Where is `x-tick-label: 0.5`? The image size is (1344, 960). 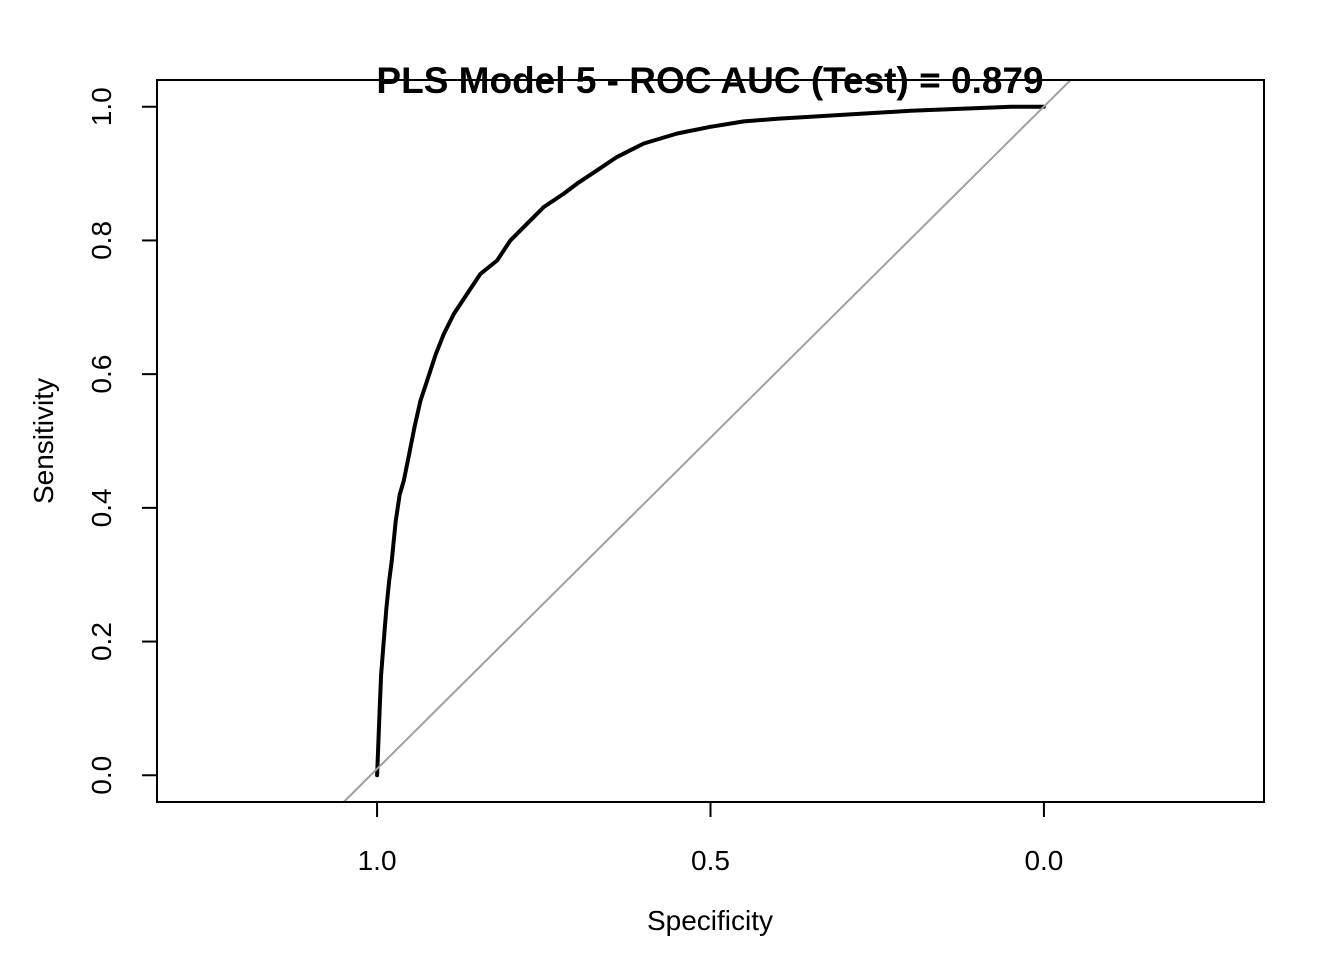 x-tick-label: 0.5 is located at coordinates (710, 860).